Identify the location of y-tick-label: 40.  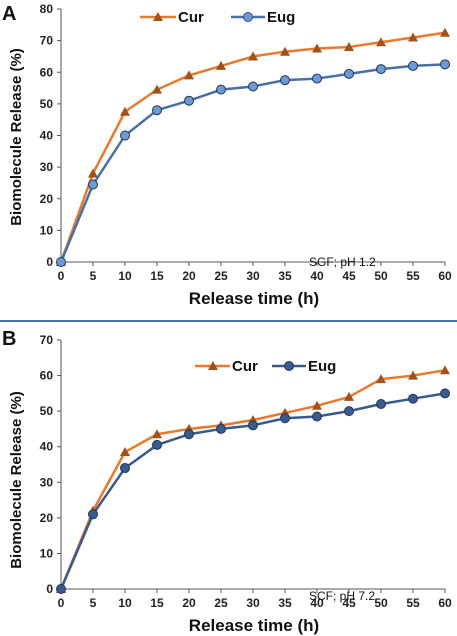
(47, 136).